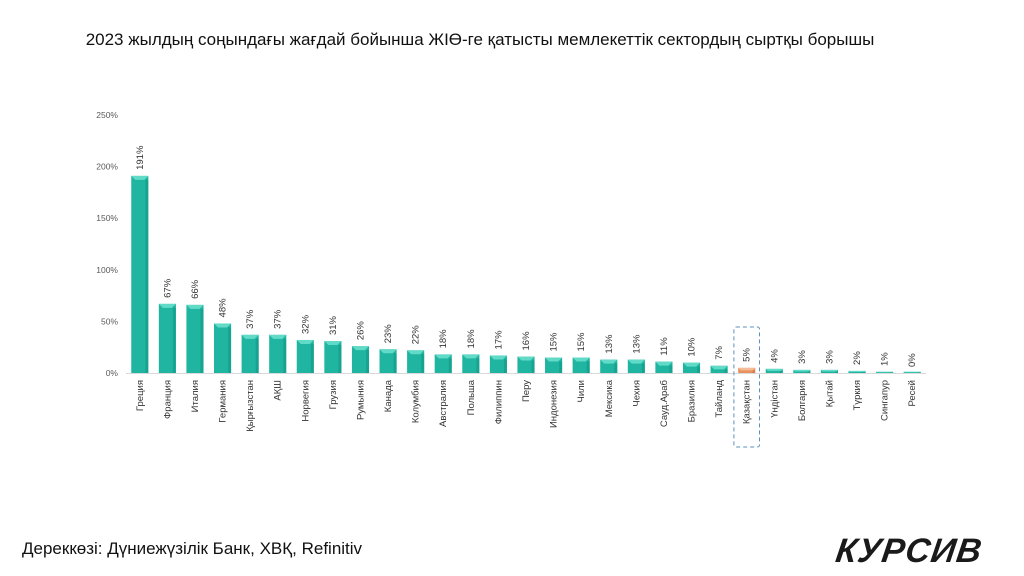 The image size is (1024, 576). Describe the element at coordinates (829, 393) in the screenshot. I see `x-tick-label: Қытай` at that location.